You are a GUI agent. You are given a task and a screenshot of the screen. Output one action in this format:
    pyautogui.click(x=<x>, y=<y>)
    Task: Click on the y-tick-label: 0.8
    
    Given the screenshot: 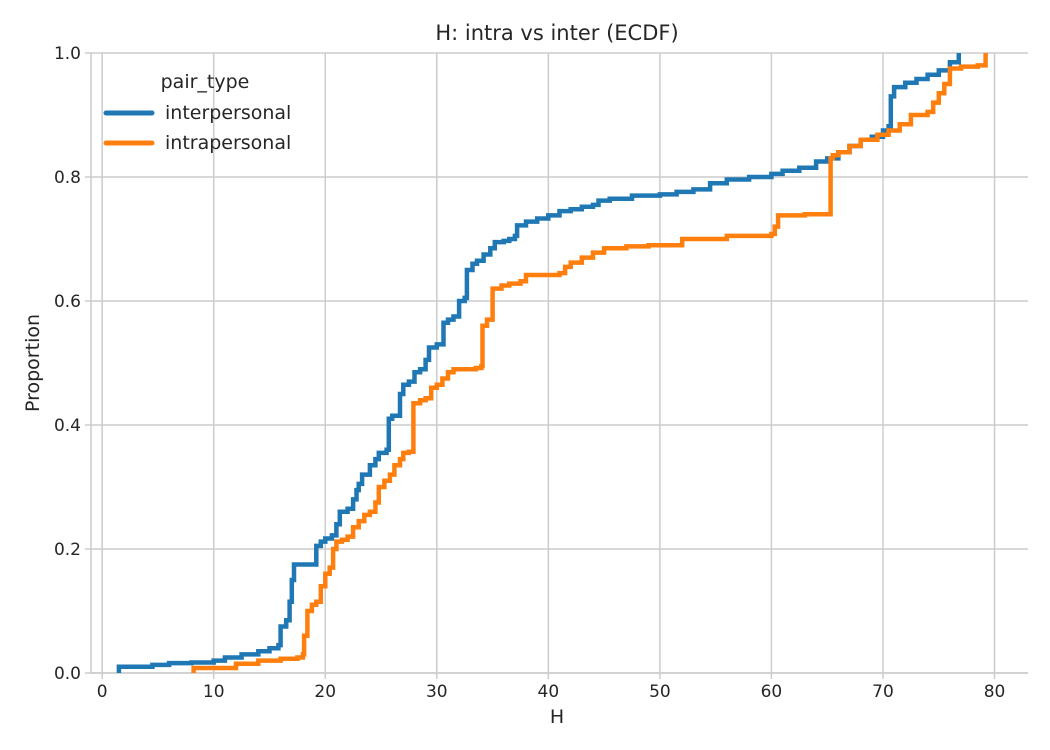 What is the action you would take?
    pyautogui.click(x=67, y=178)
    